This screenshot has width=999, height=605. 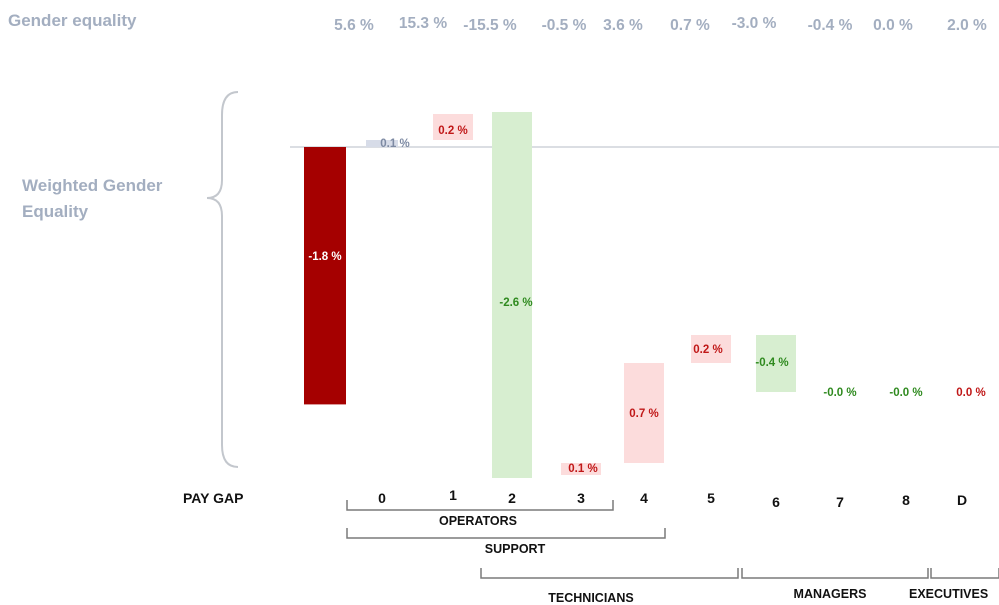 I want to click on group-label-executives: EXECUTIVES, so click(x=948, y=594).